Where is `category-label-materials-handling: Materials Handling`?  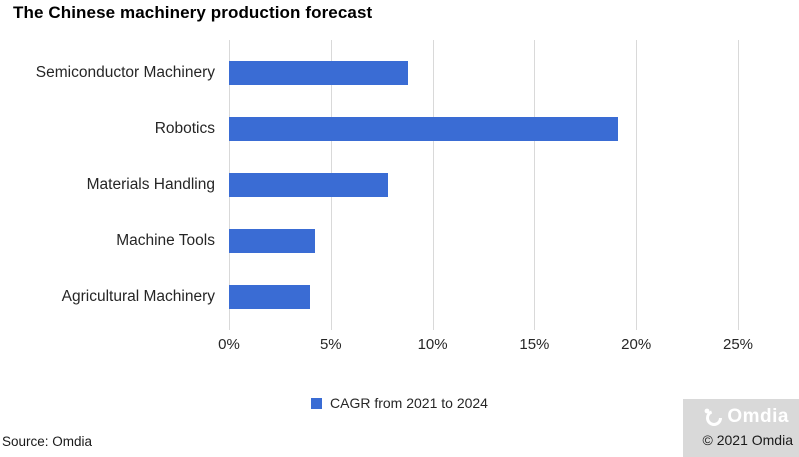 category-label-materials-handling: Materials Handling is located at coordinates (150, 184).